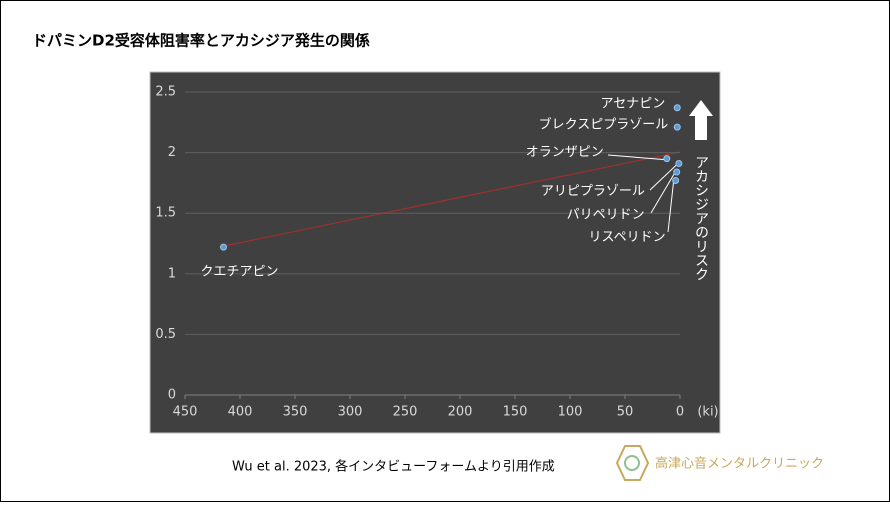 The height and width of the screenshot is (506, 890). What do you see at coordinates (350, 412) in the screenshot?
I see `x-tick-label: 300` at bounding box center [350, 412].